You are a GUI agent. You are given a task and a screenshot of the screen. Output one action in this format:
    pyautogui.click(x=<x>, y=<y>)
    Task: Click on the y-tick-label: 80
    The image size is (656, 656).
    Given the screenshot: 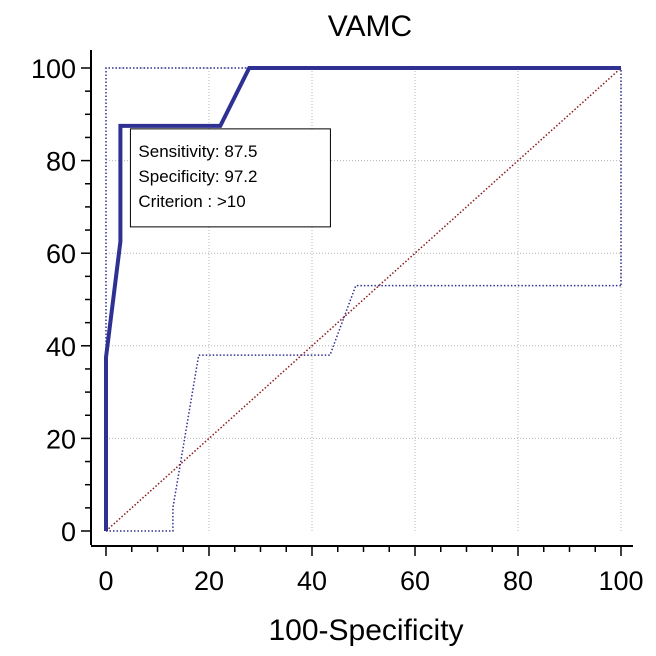 What is the action you would take?
    pyautogui.click(x=61, y=162)
    